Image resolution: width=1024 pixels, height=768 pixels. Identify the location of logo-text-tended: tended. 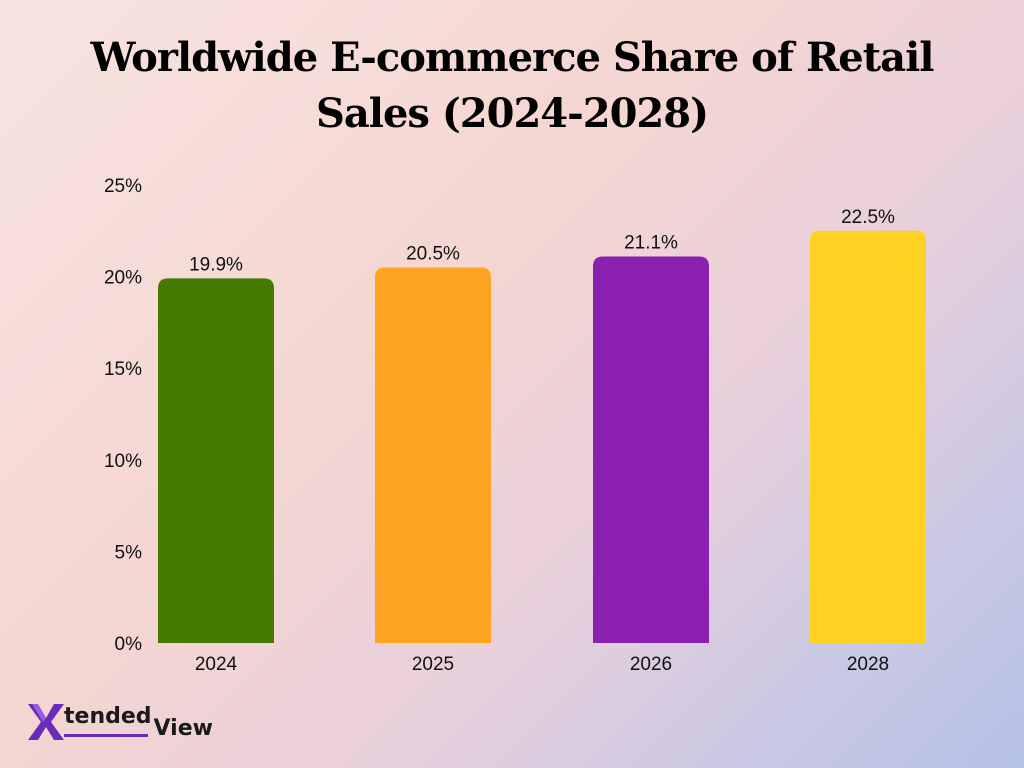
(108, 716).